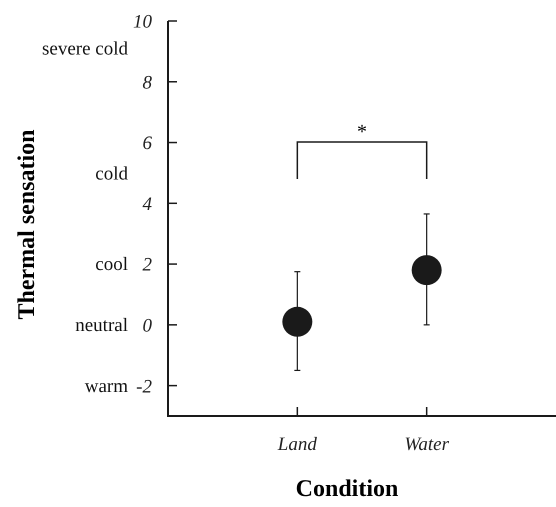  I want to click on y-tick-label: 4, so click(147, 204).